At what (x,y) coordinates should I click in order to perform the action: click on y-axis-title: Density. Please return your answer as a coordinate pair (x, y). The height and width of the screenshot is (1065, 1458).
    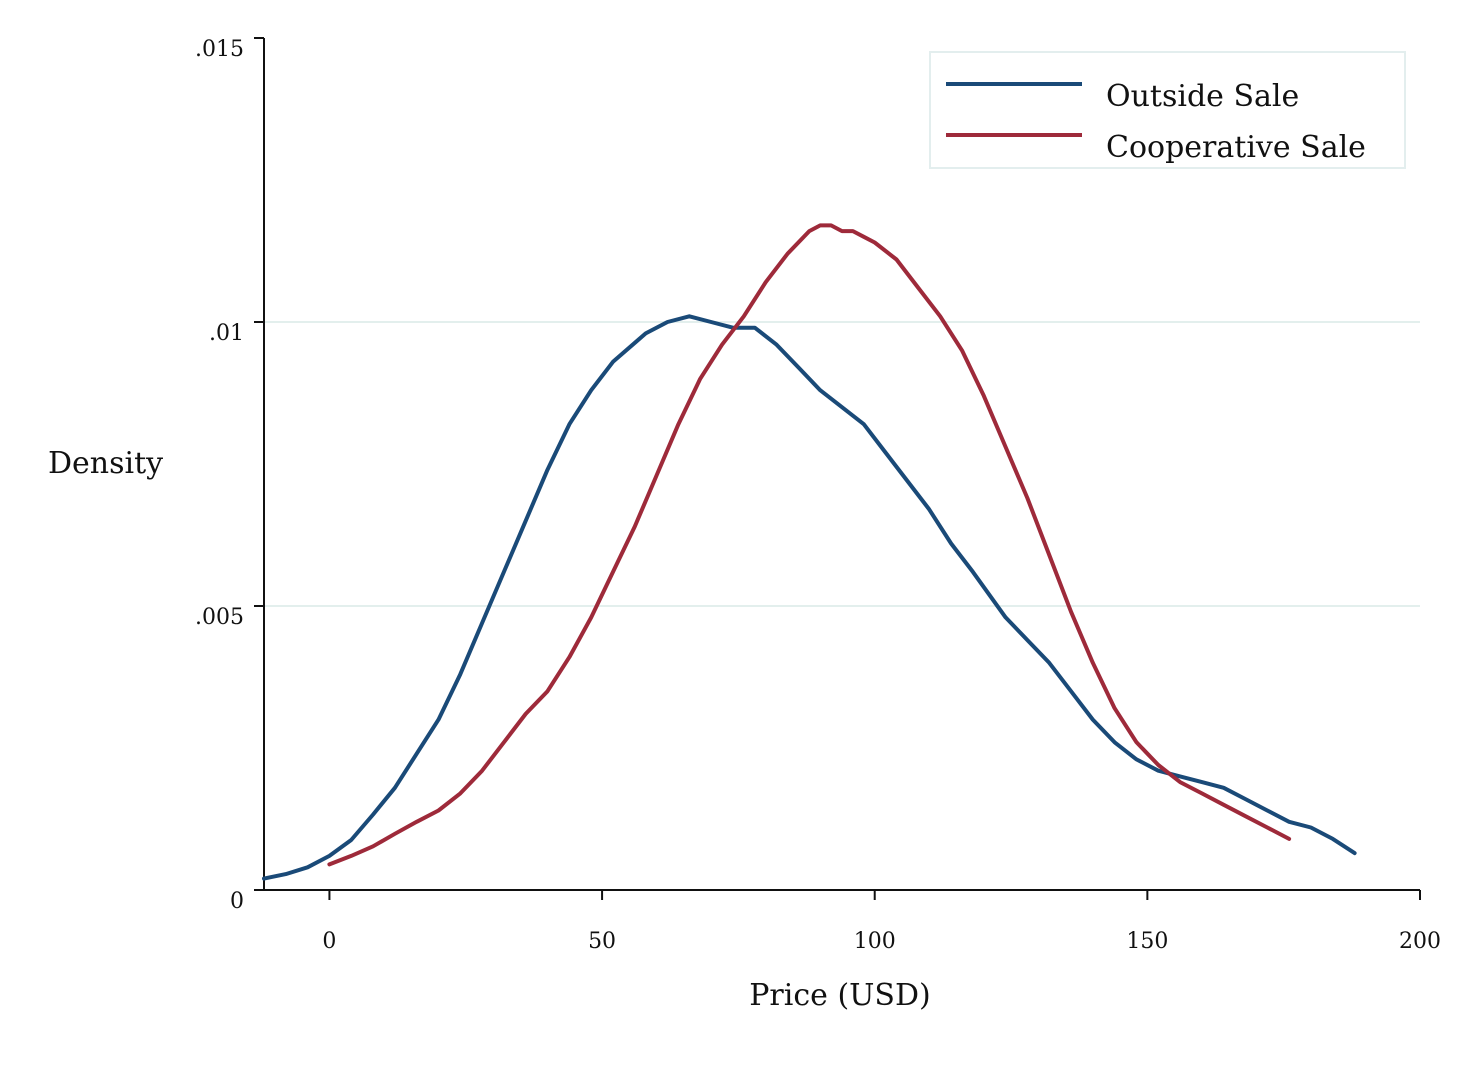
    Looking at the image, I should click on (105, 463).